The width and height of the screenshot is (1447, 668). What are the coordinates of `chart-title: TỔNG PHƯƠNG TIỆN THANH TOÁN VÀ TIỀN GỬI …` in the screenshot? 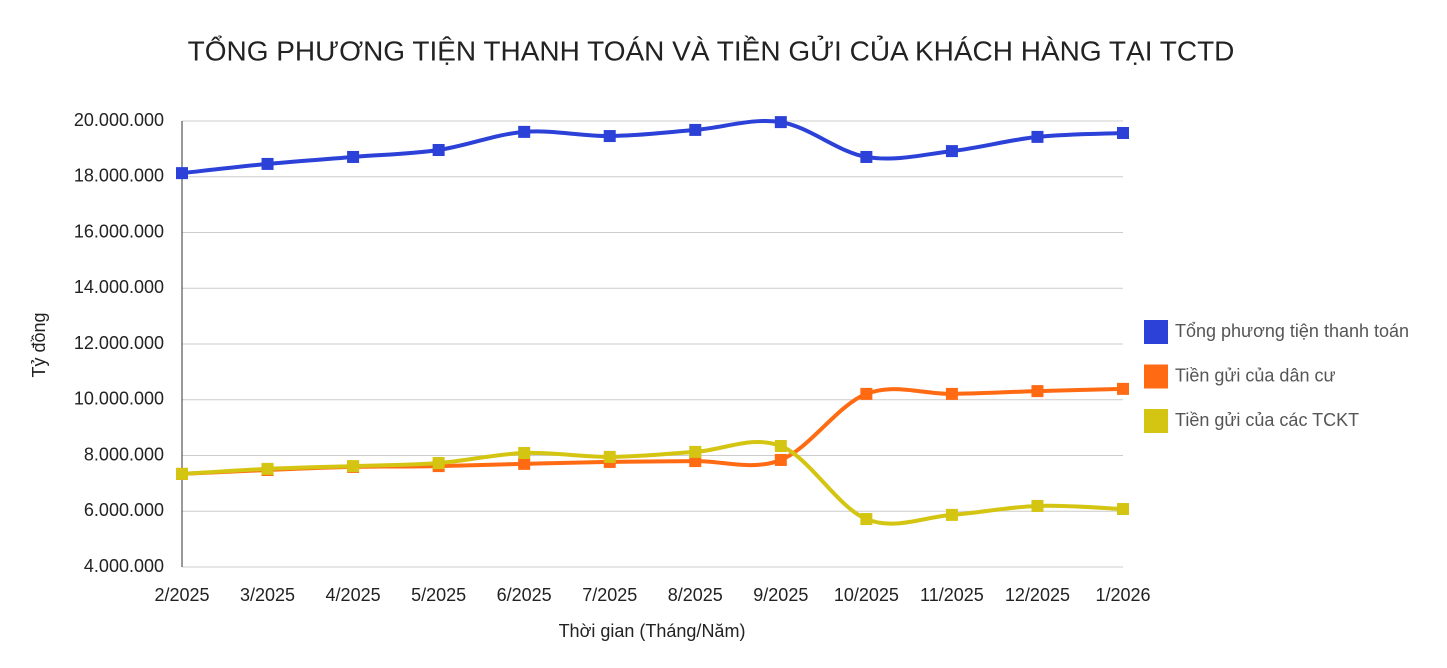 It's located at (711, 50).